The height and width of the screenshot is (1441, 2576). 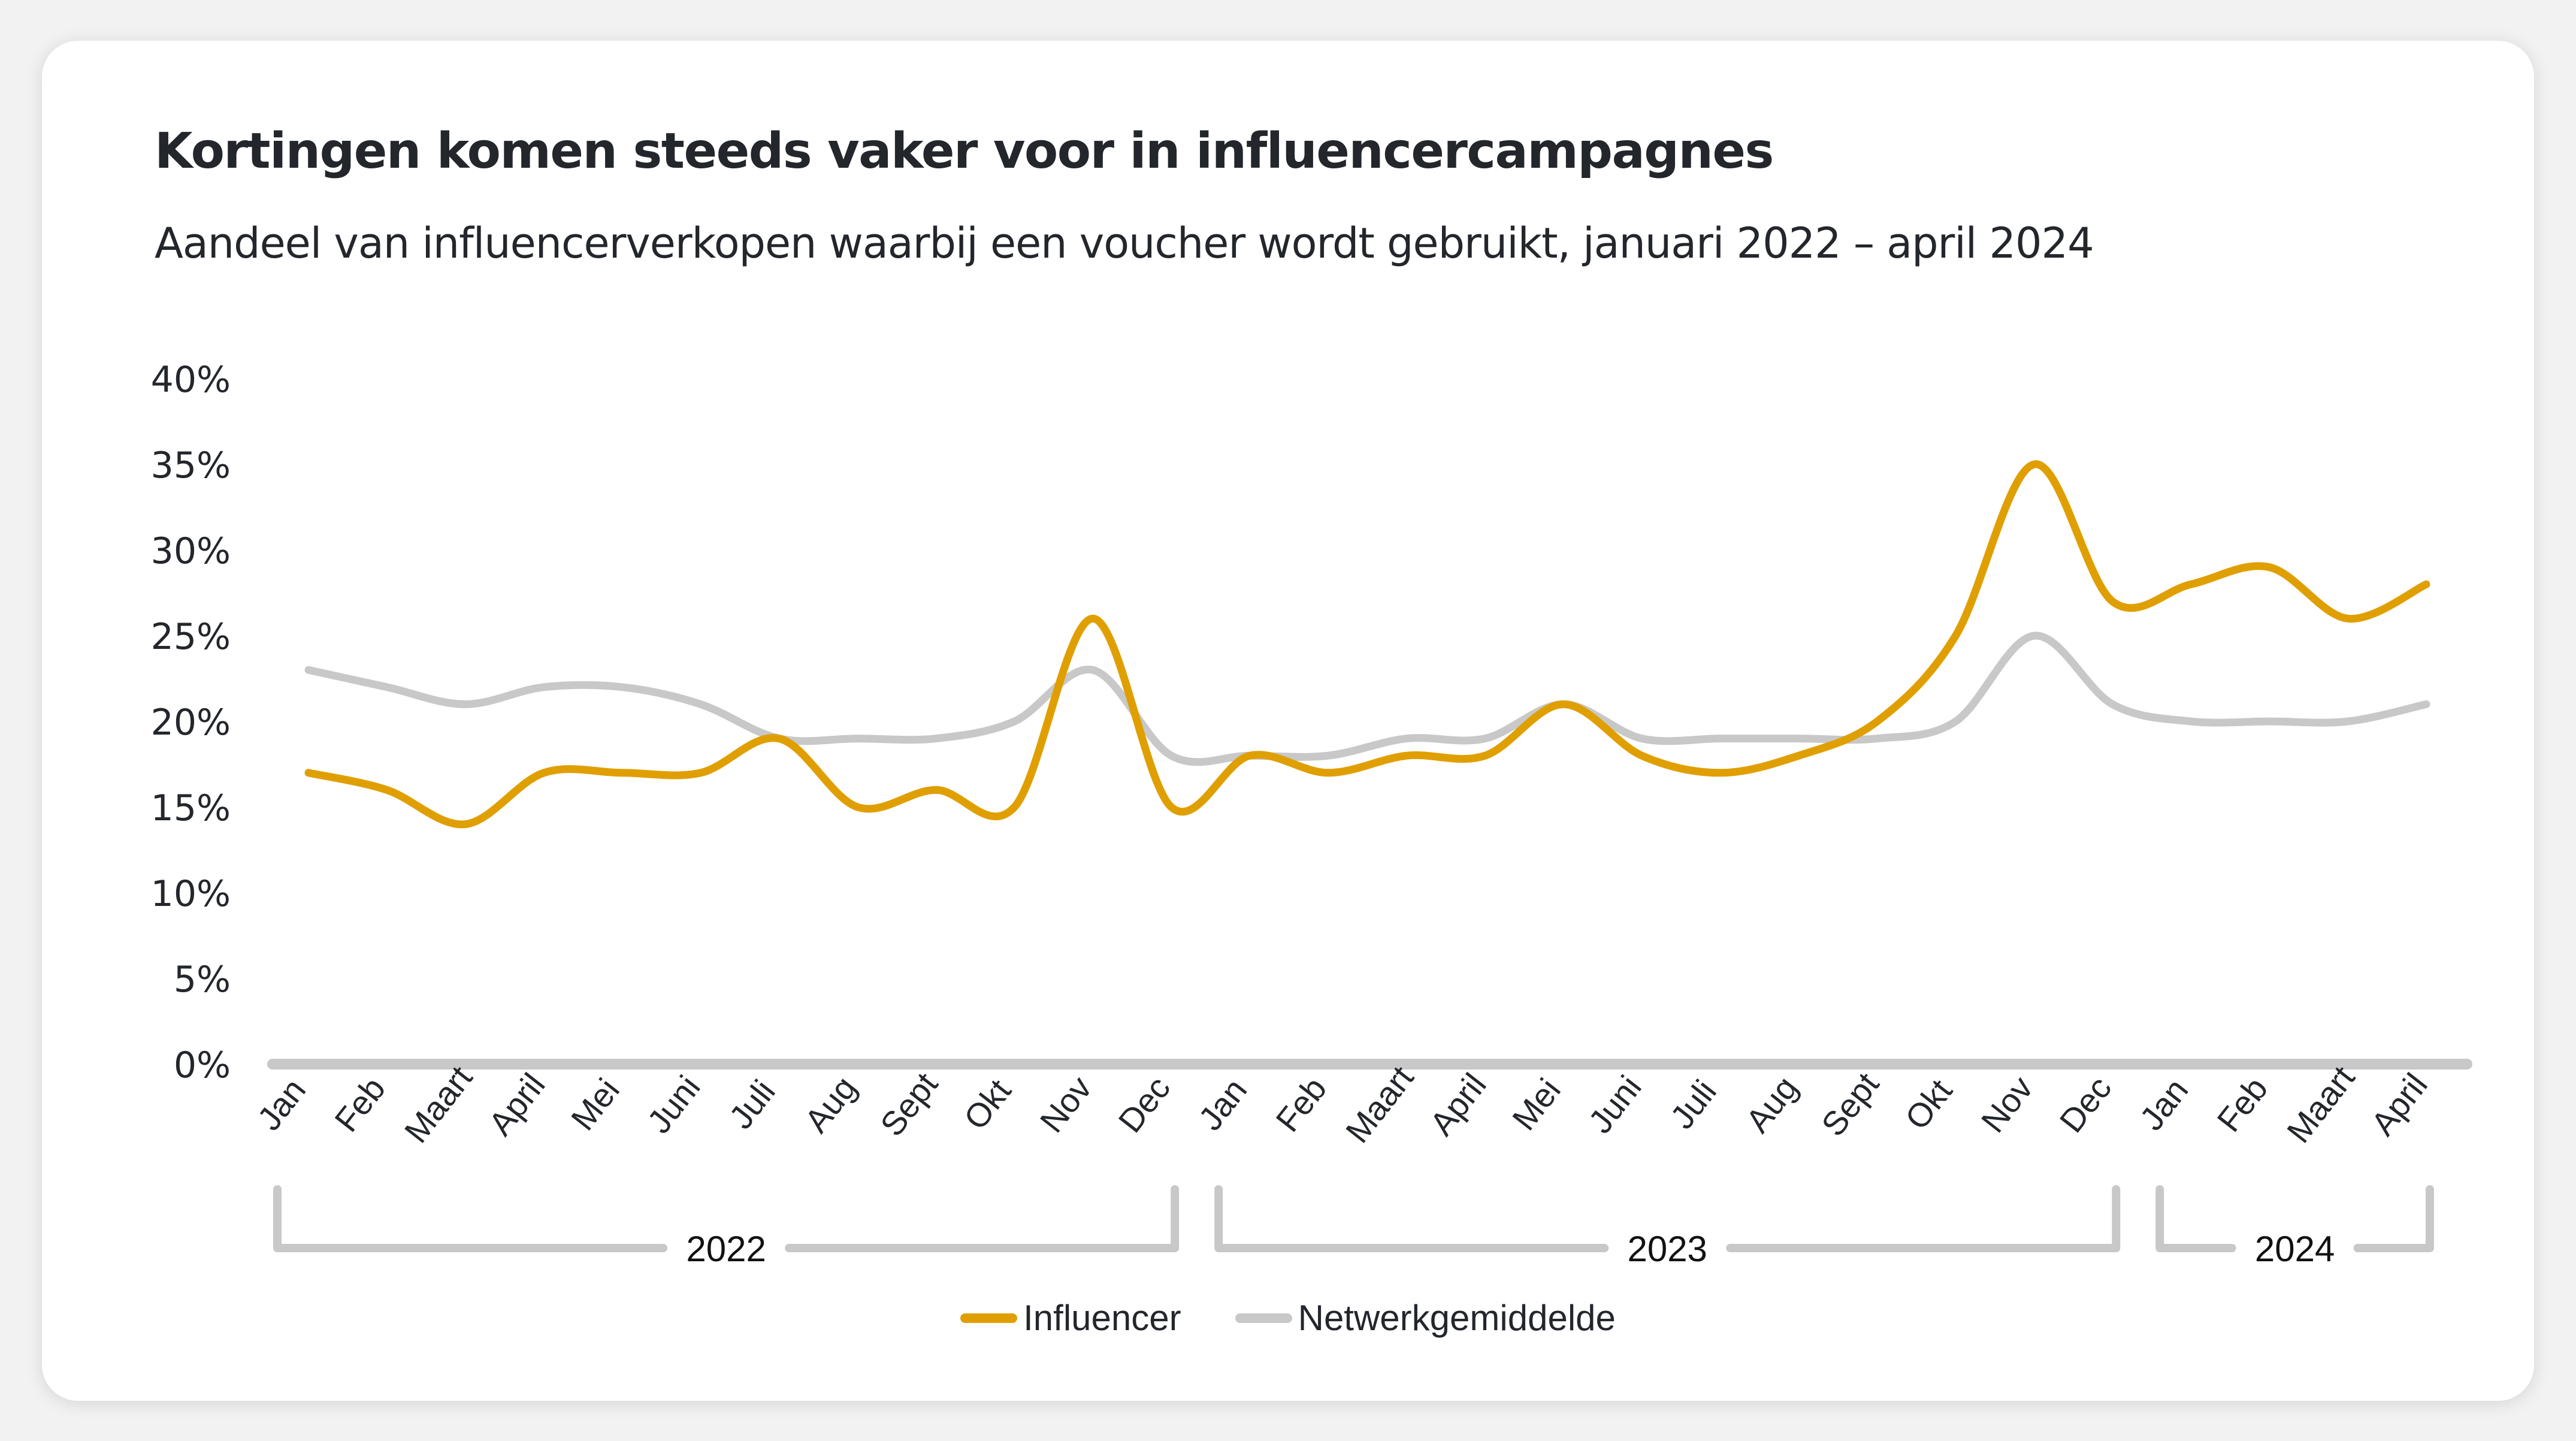 What do you see at coordinates (989, 1318) in the screenshot?
I see `legend-swatch-influencer` at bounding box center [989, 1318].